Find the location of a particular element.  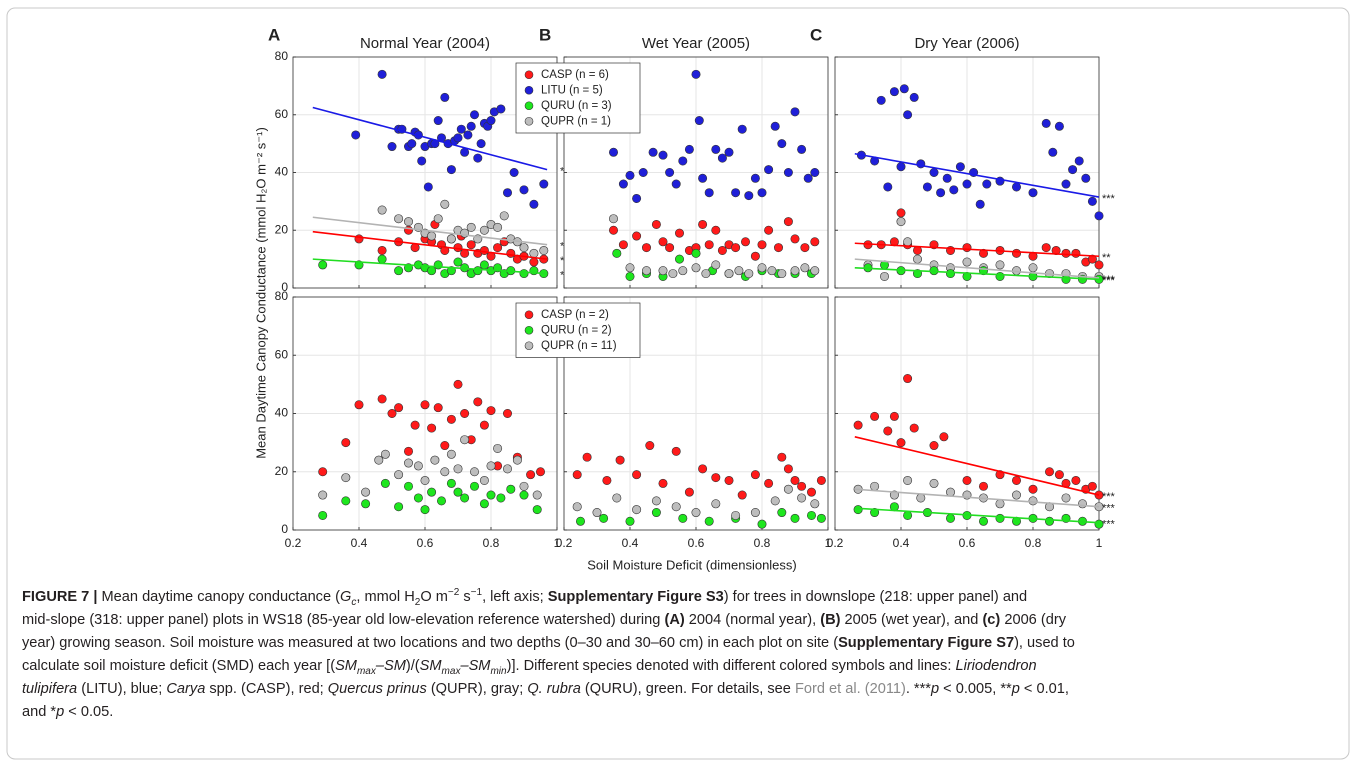

legend-label: LITU (n = 5) is located at coordinates (572, 90).